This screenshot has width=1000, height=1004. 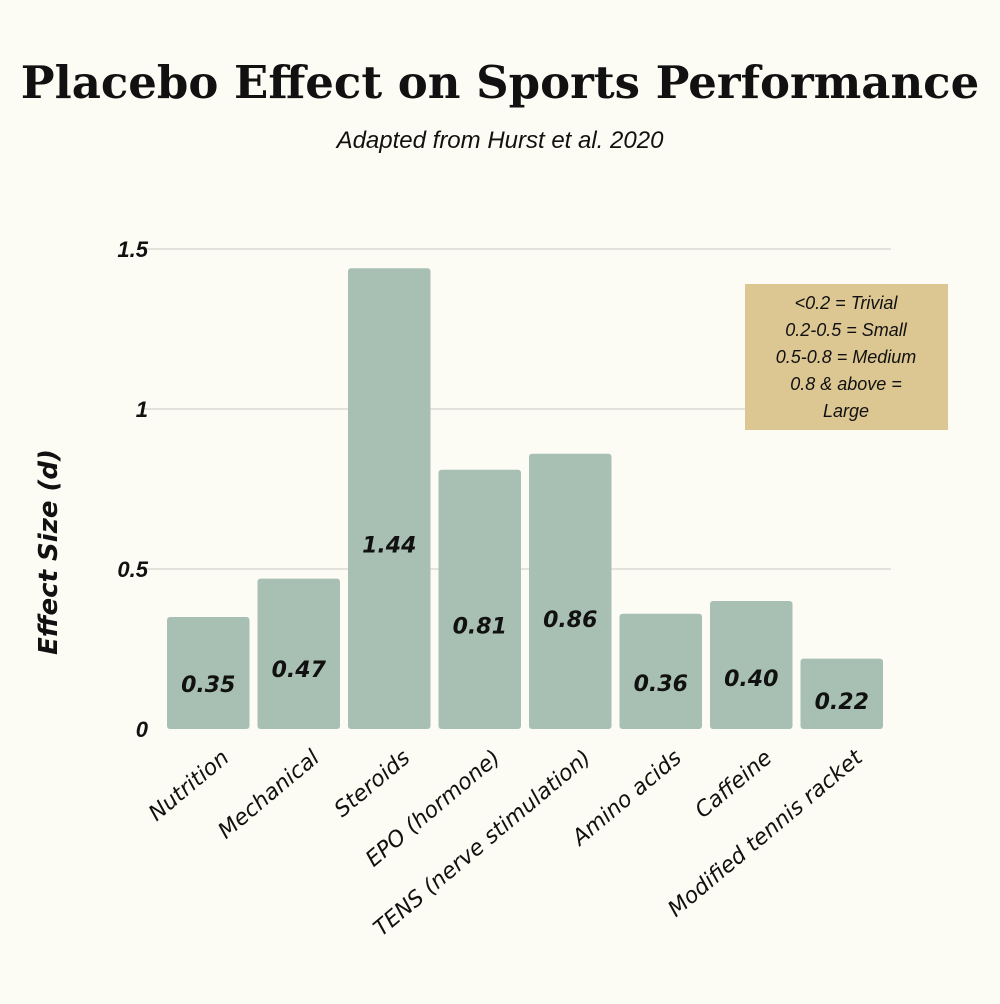 I want to click on legend-box, so click(x=846, y=357).